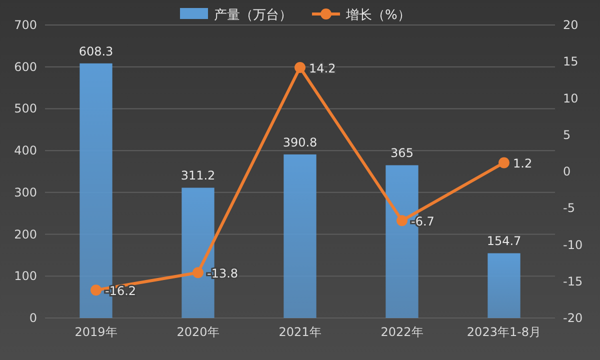 This screenshot has height=360, width=600. What do you see at coordinates (569, 208) in the screenshot?
I see `y2-tick-label: -5` at bounding box center [569, 208].